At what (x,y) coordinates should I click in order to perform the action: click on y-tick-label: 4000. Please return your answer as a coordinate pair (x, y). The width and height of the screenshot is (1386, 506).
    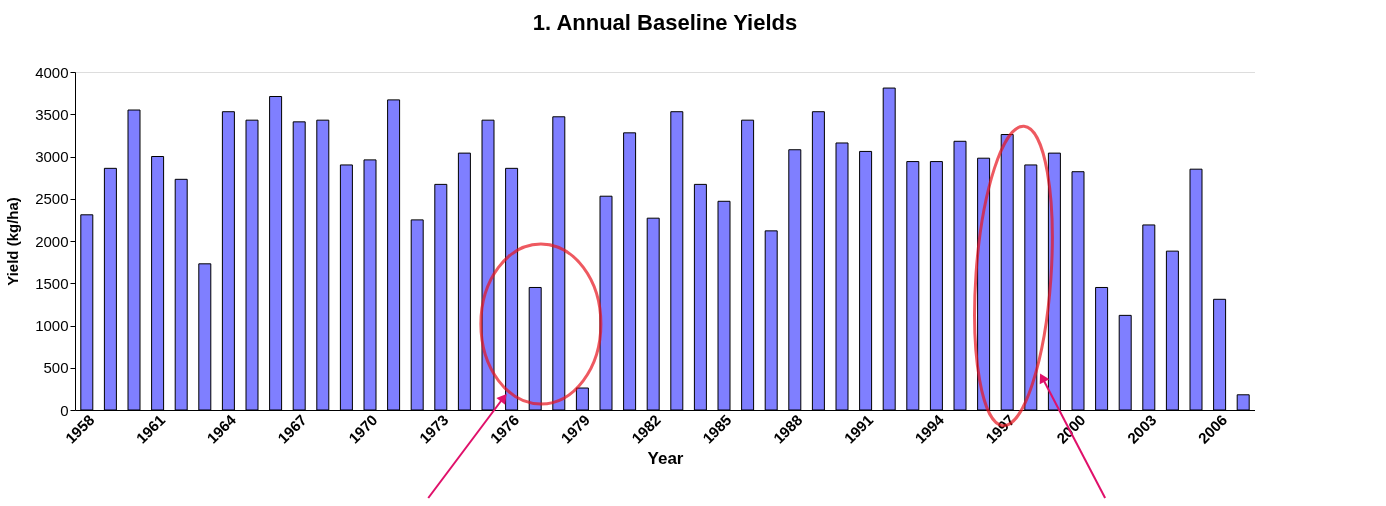
    Looking at the image, I should click on (52, 72).